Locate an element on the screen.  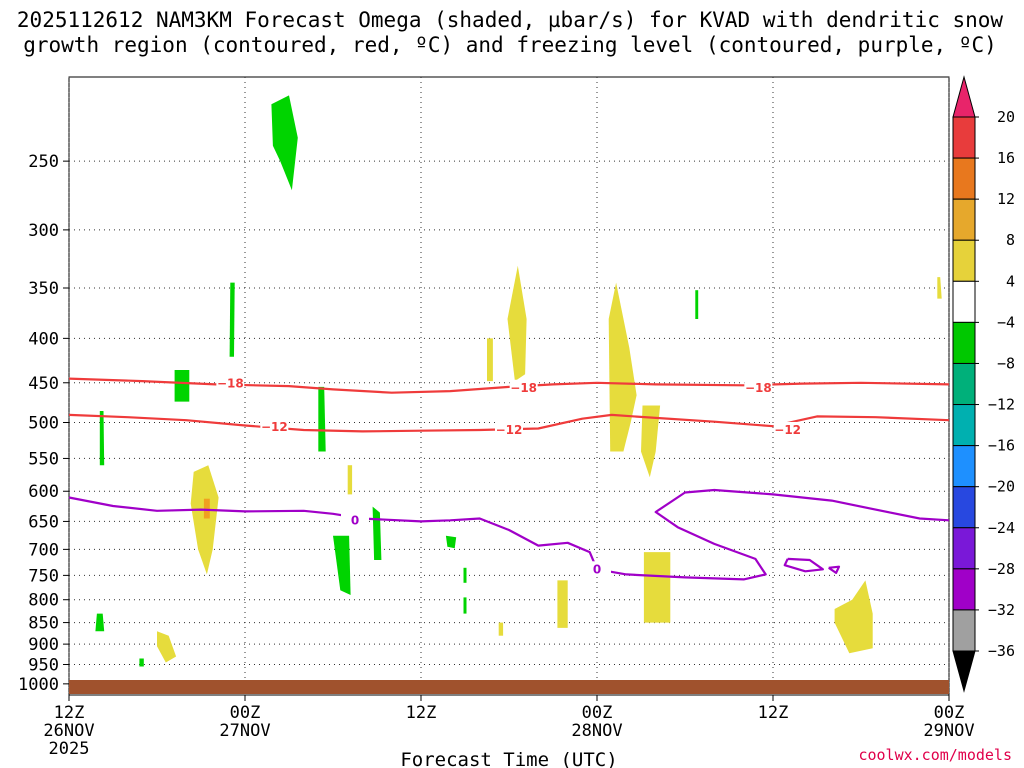
colorbar-label: −8 is located at coordinates (1006, 363).